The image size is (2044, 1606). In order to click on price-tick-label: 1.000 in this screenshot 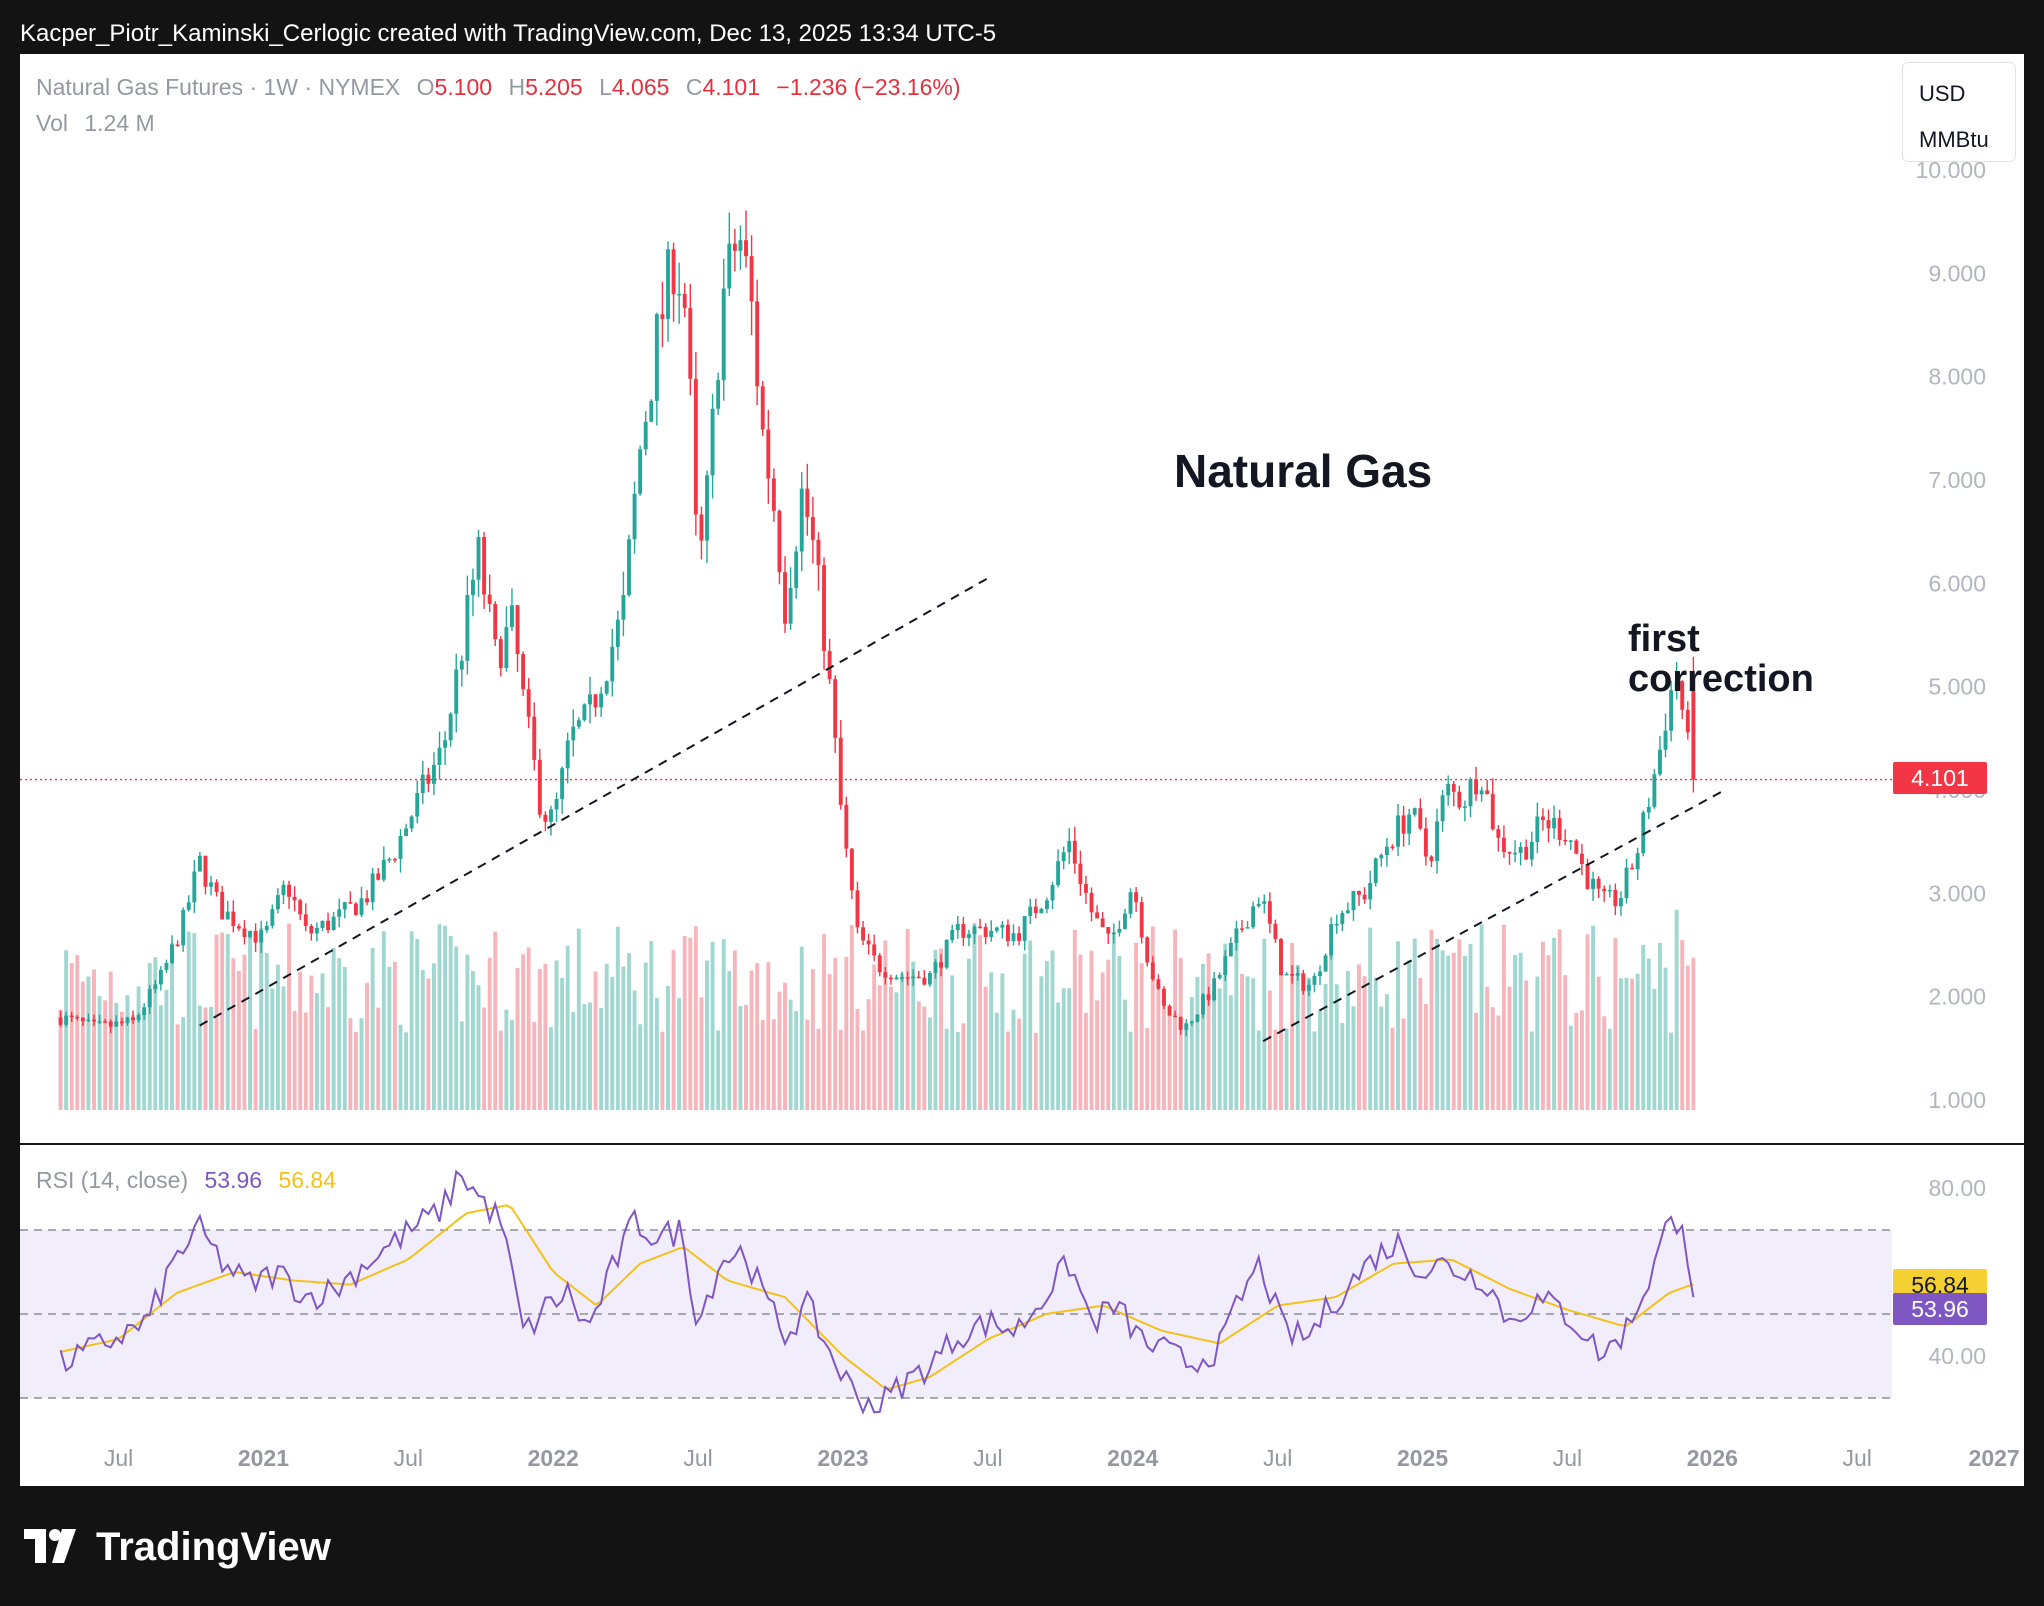, I will do `click(1957, 1100)`.